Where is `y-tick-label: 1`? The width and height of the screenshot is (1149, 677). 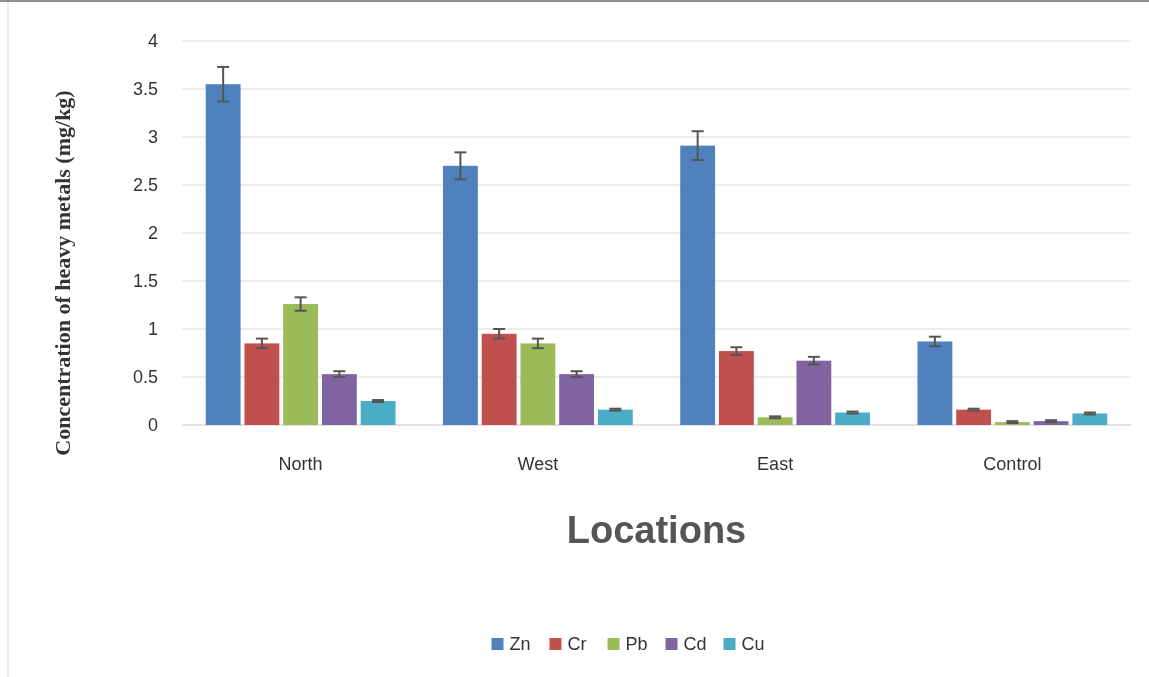
y-tick-label: 1 is located at coordinates (152, 329).